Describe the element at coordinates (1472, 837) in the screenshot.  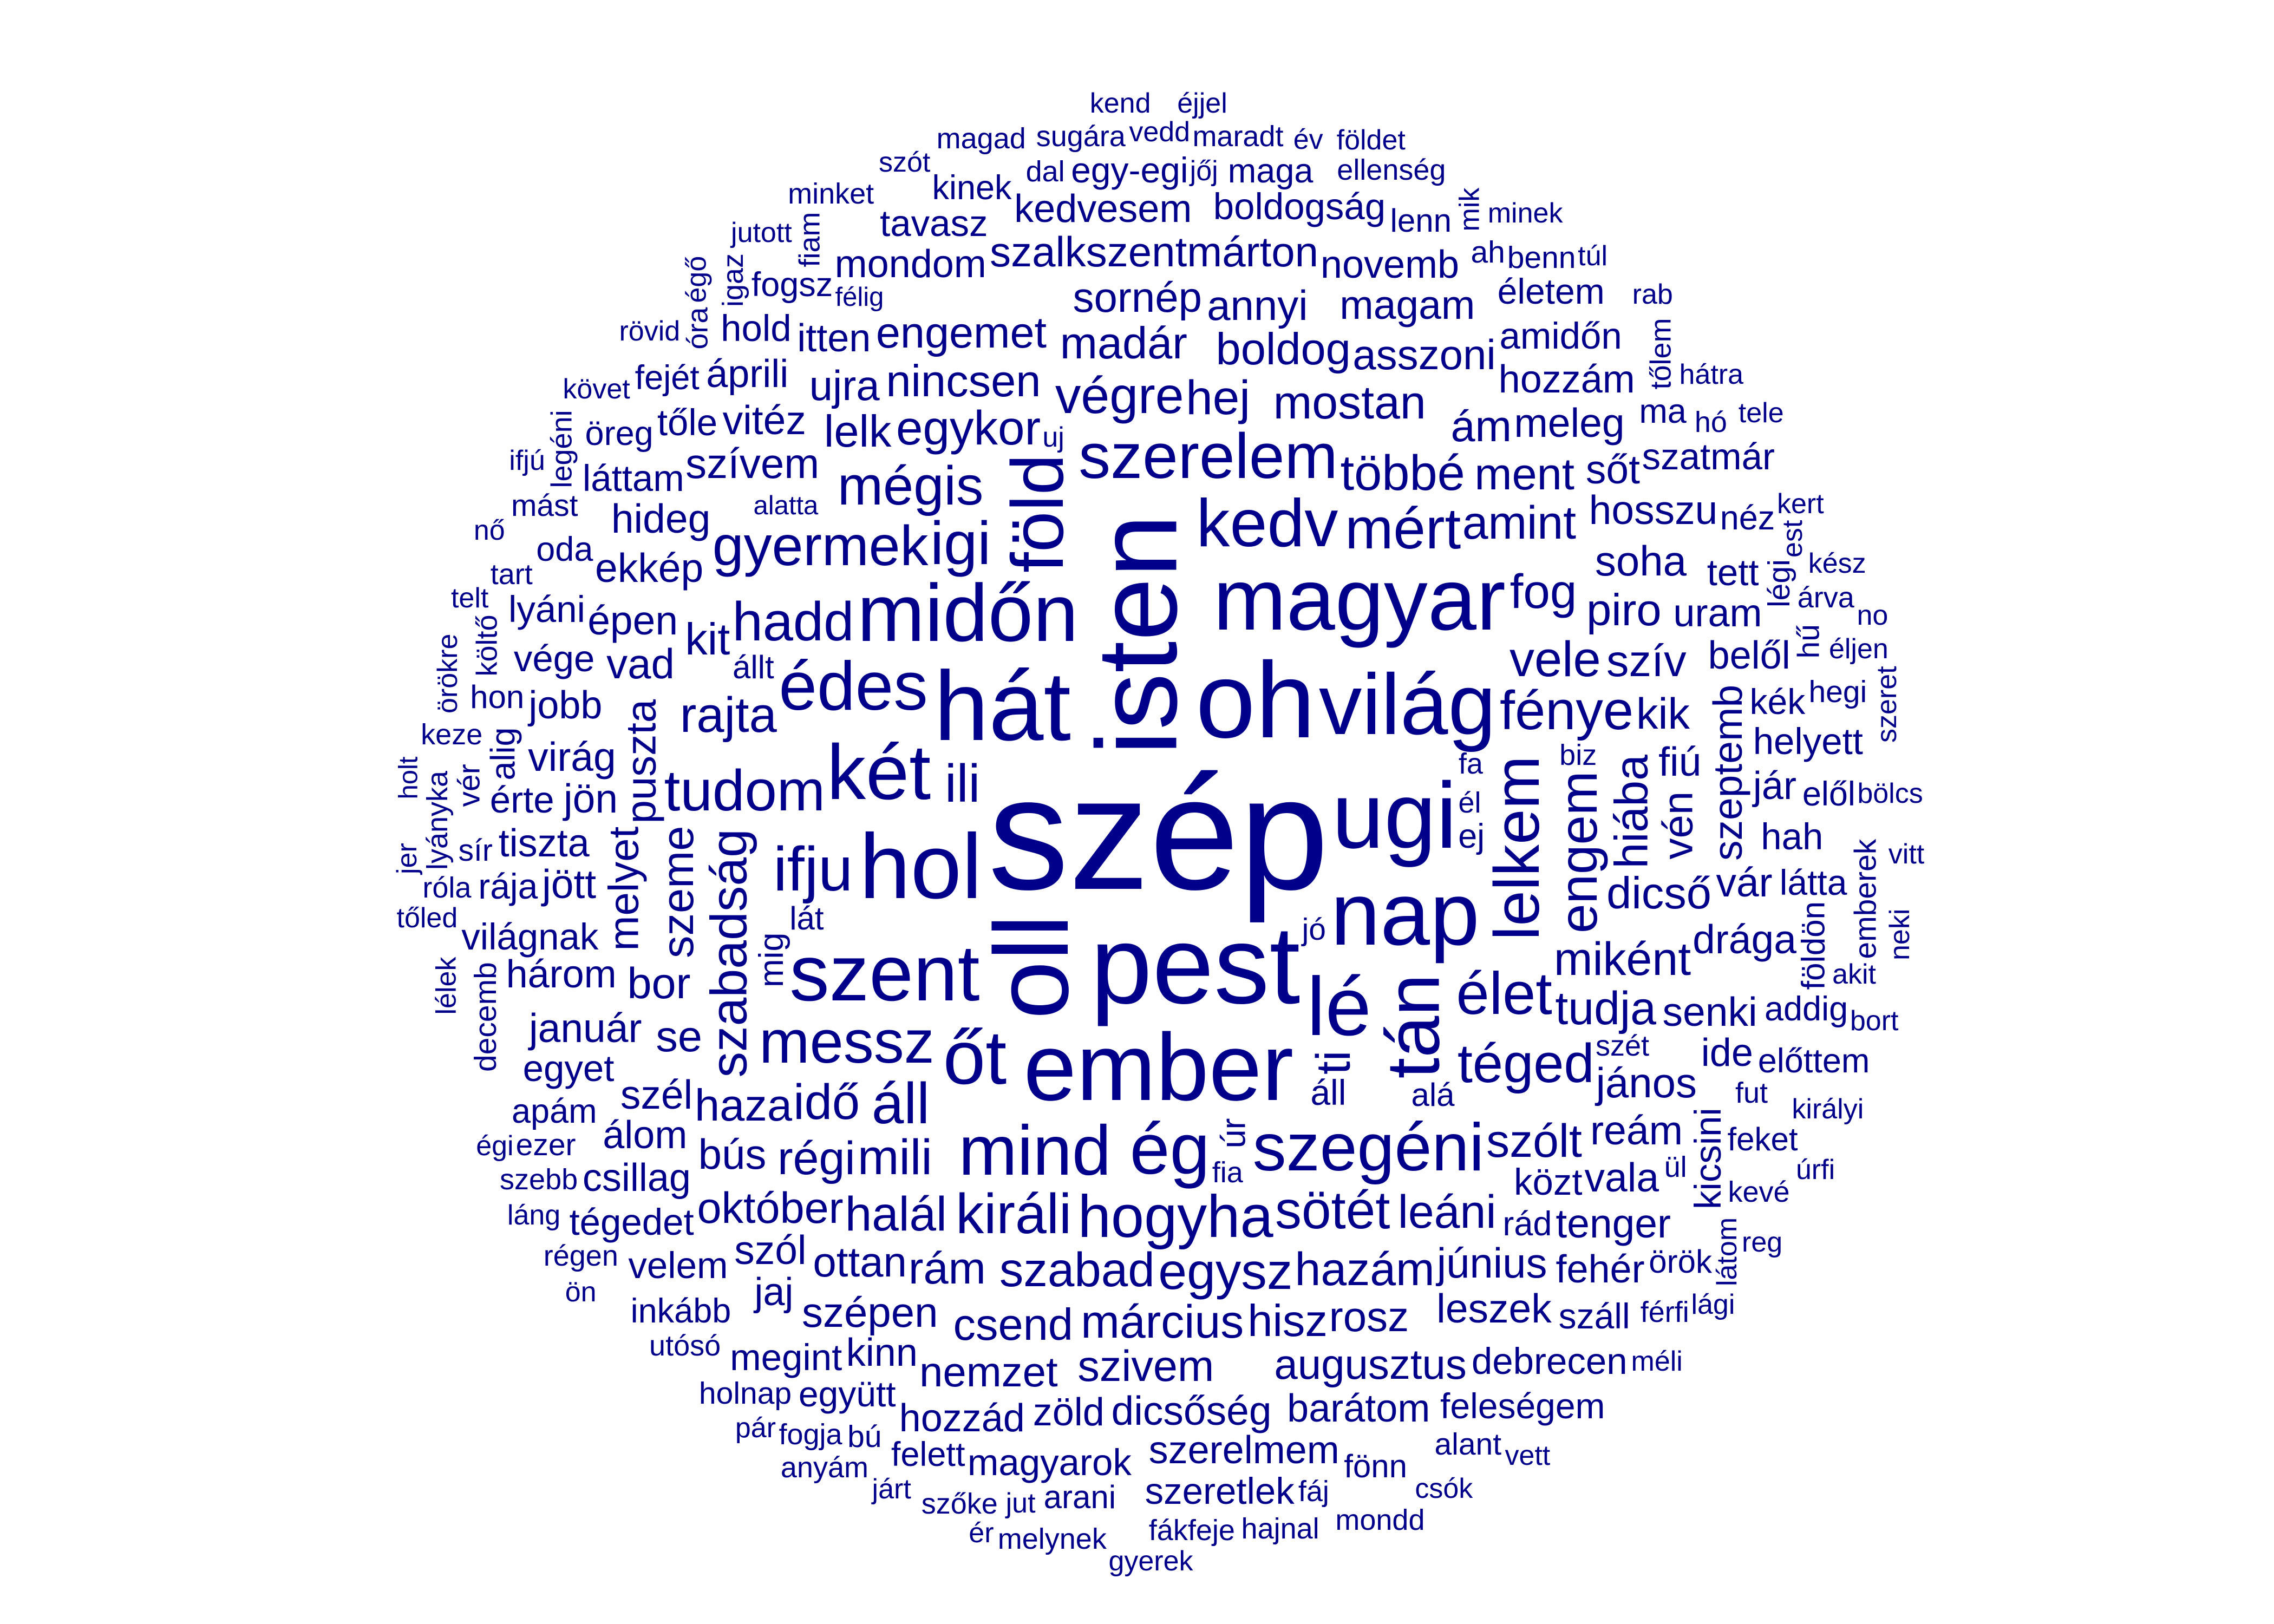
I see `word-ej: ej` at that location.